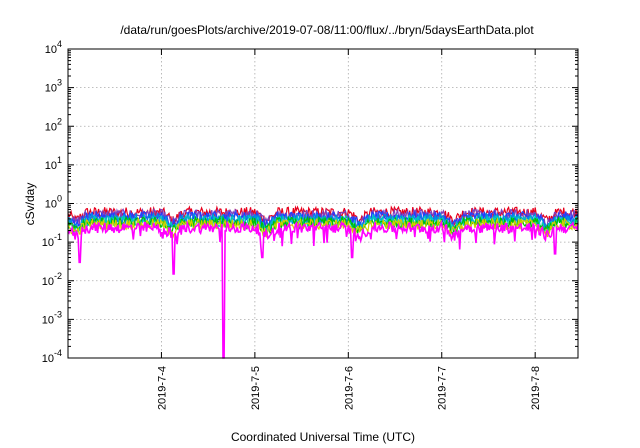 This screenshot has width=640, height=448. I want to click on y-tick-label: 10³, so click(53, 86).